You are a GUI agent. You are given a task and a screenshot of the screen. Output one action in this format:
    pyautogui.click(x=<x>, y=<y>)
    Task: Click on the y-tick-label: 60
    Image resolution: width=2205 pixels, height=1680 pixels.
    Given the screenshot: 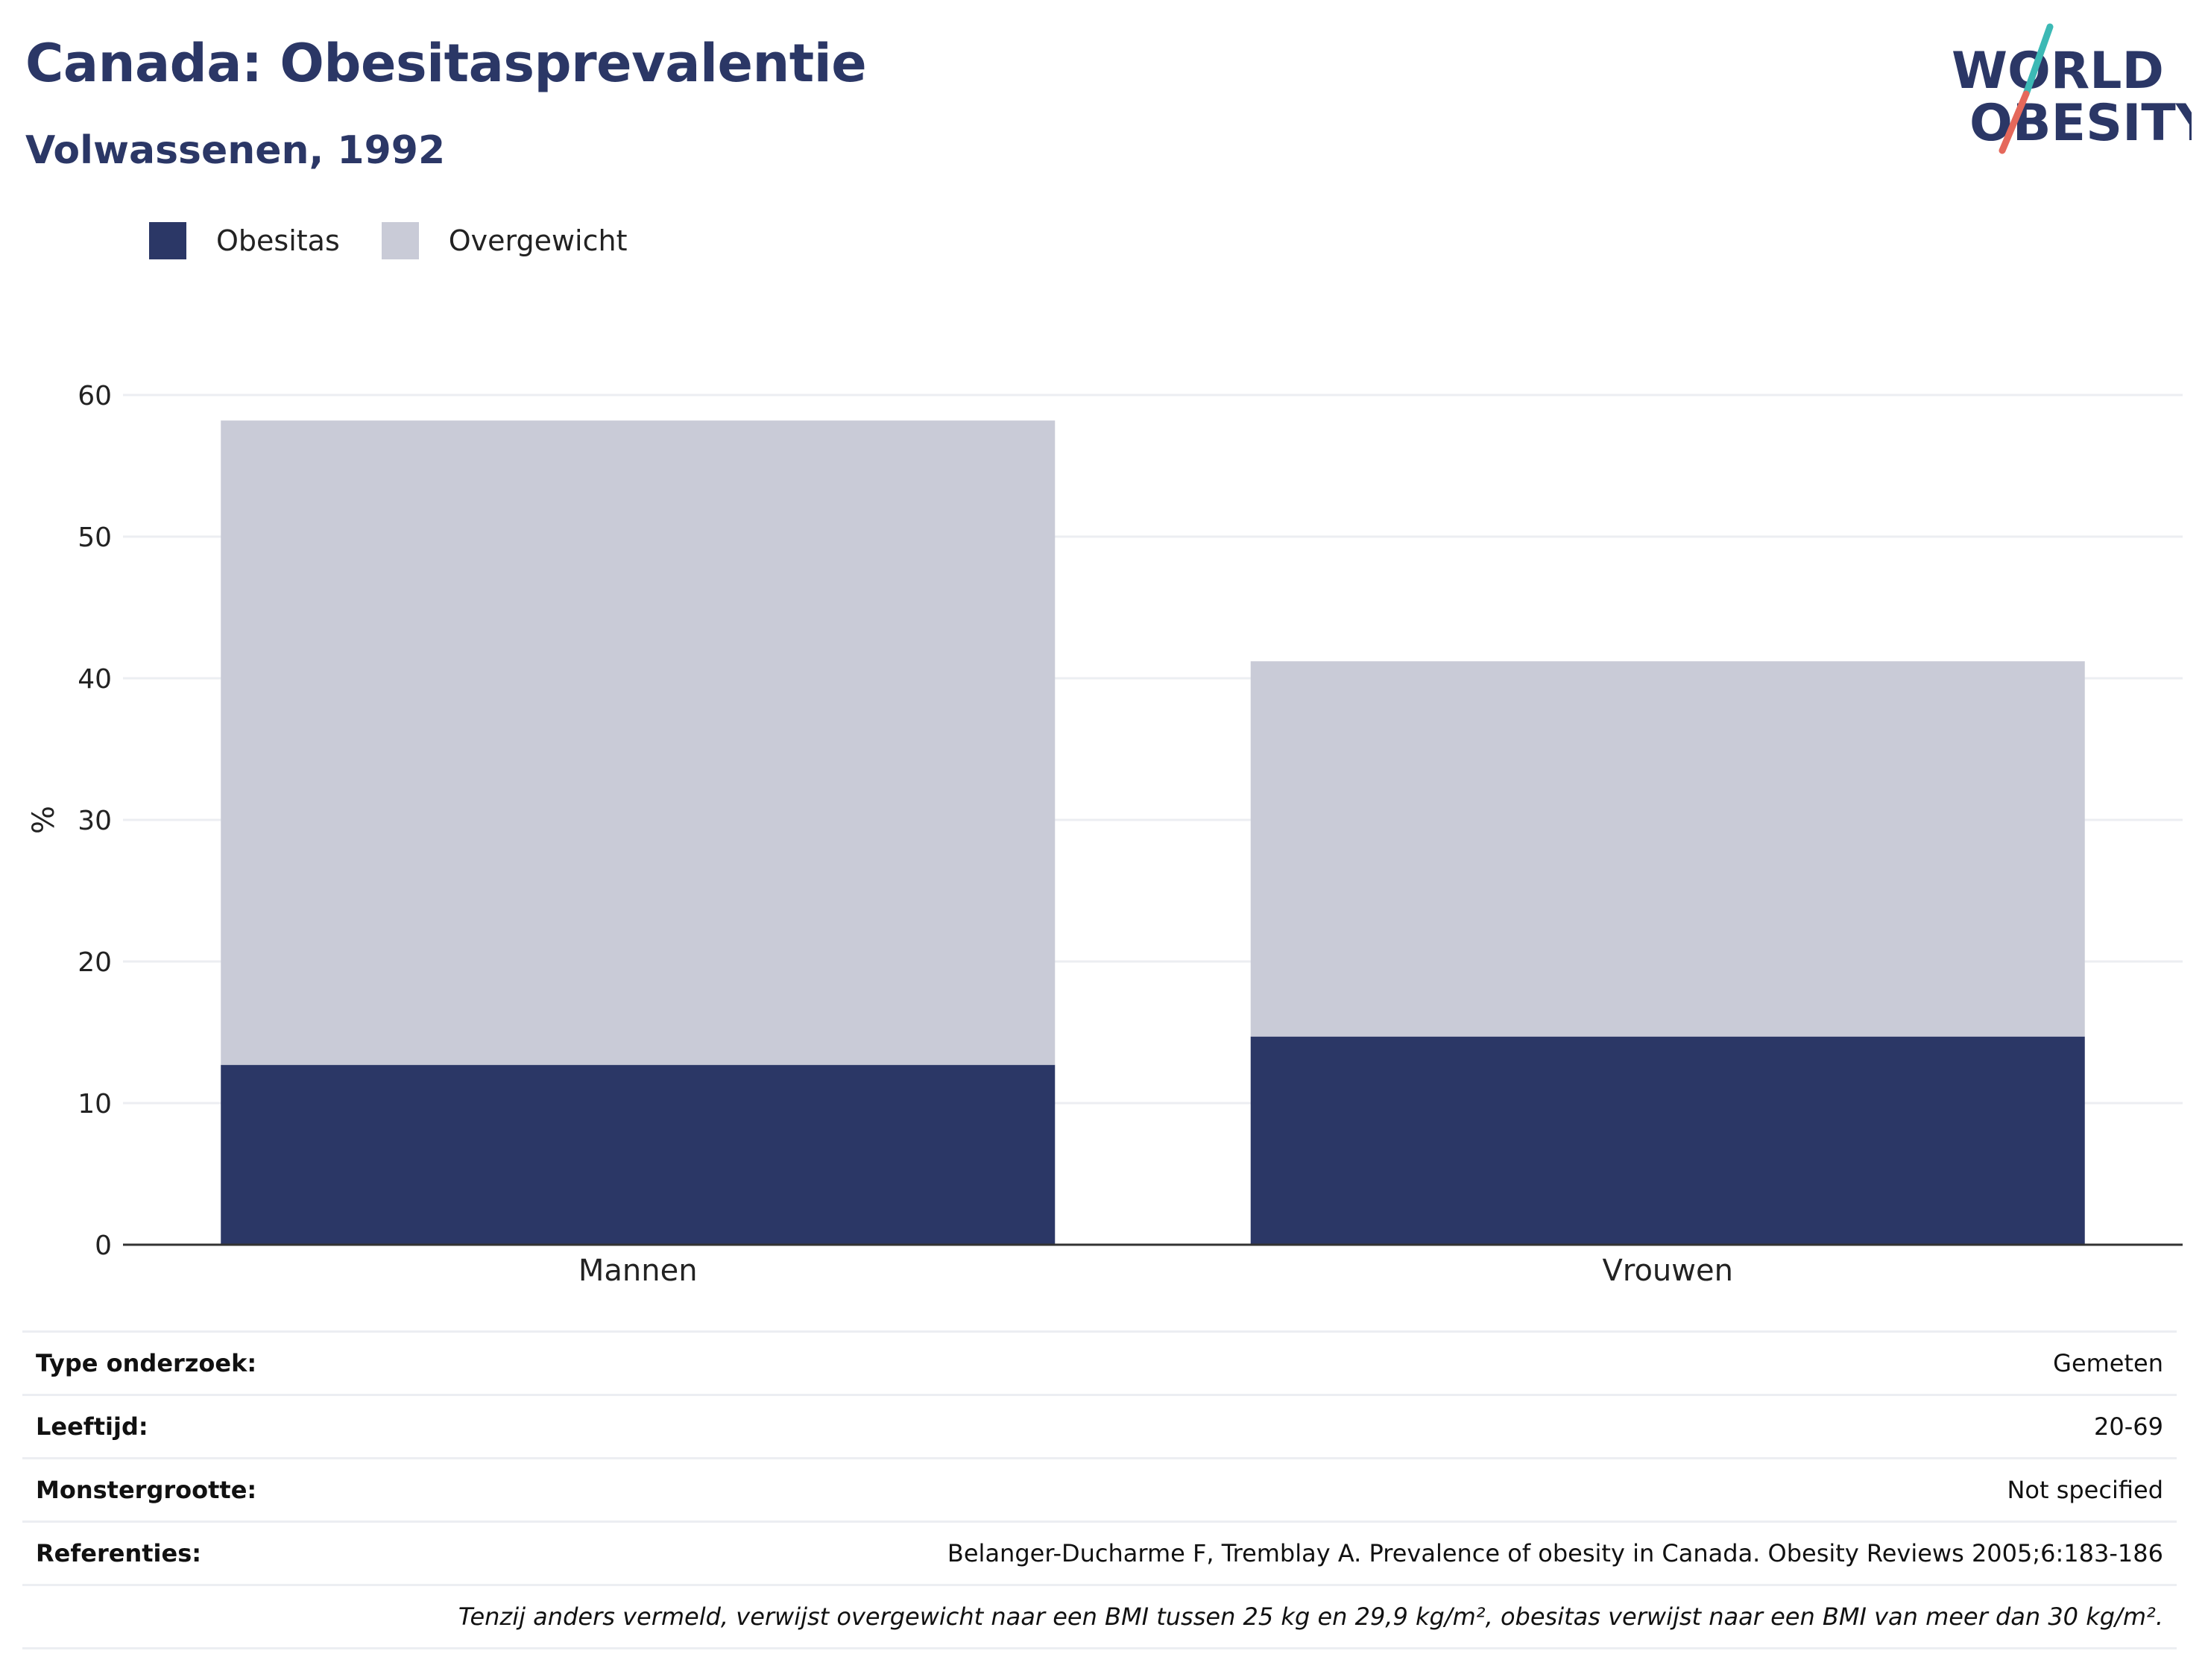 What is the action you would take?
    pyautogui.click(x=95, y=396)
    